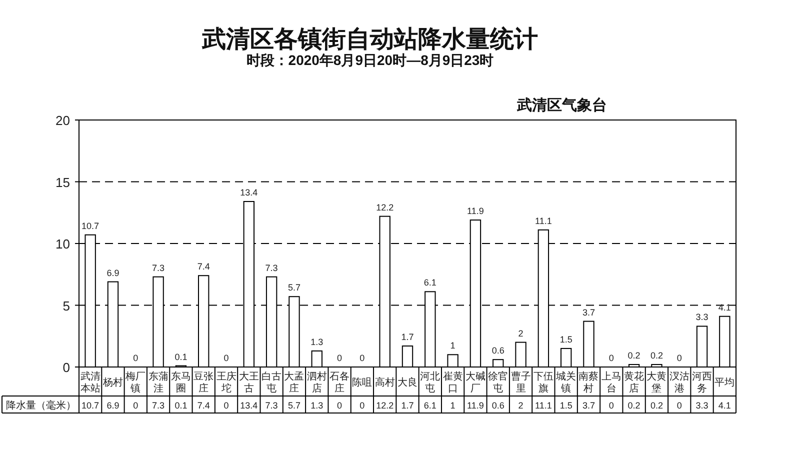  What do you see at coordinates (453, 405) in the screenshot?
I see `data-label: 1` at bounding box center [453, 405].